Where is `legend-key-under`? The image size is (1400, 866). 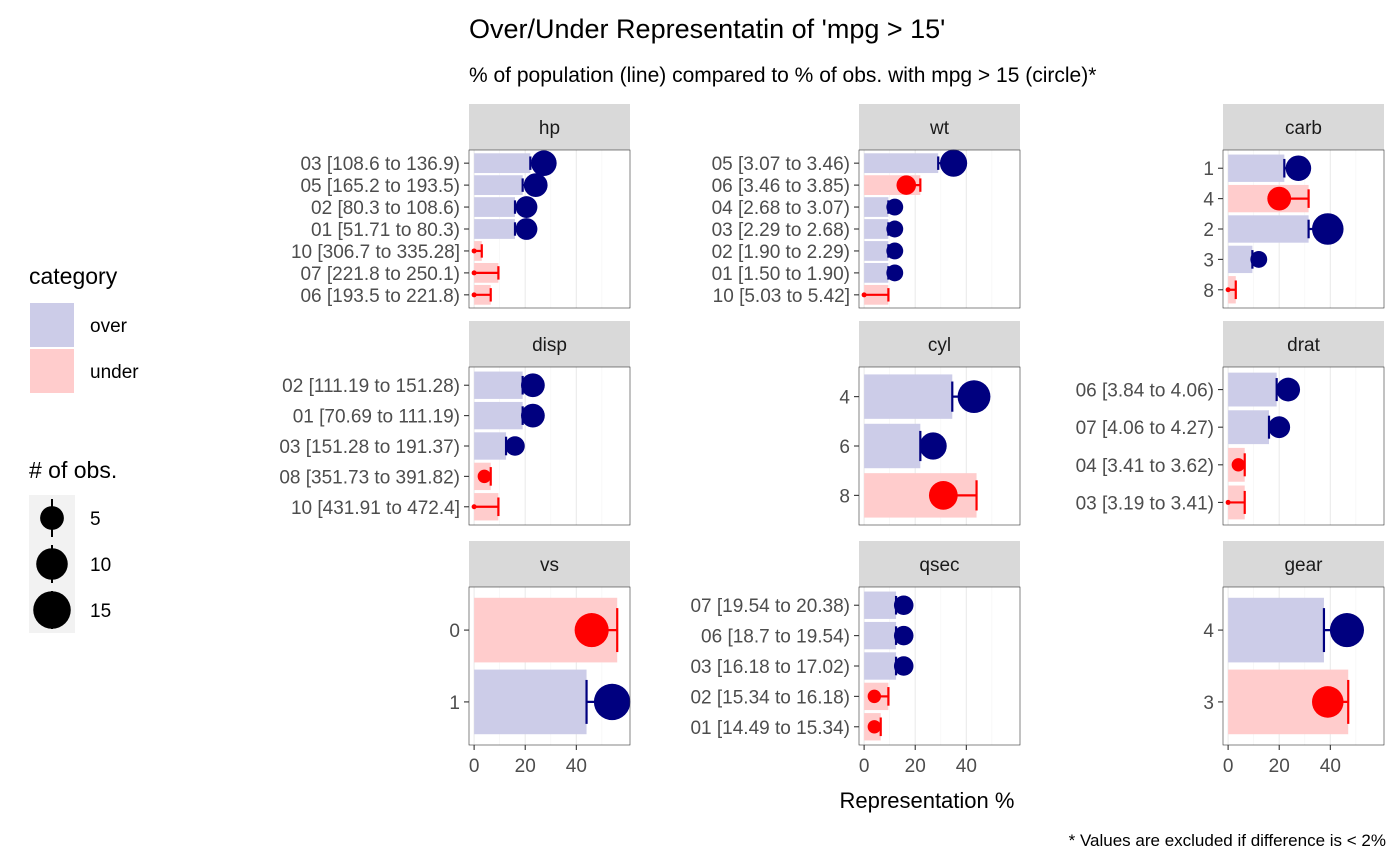
legend-key-under is located at coordinates (52, 371).